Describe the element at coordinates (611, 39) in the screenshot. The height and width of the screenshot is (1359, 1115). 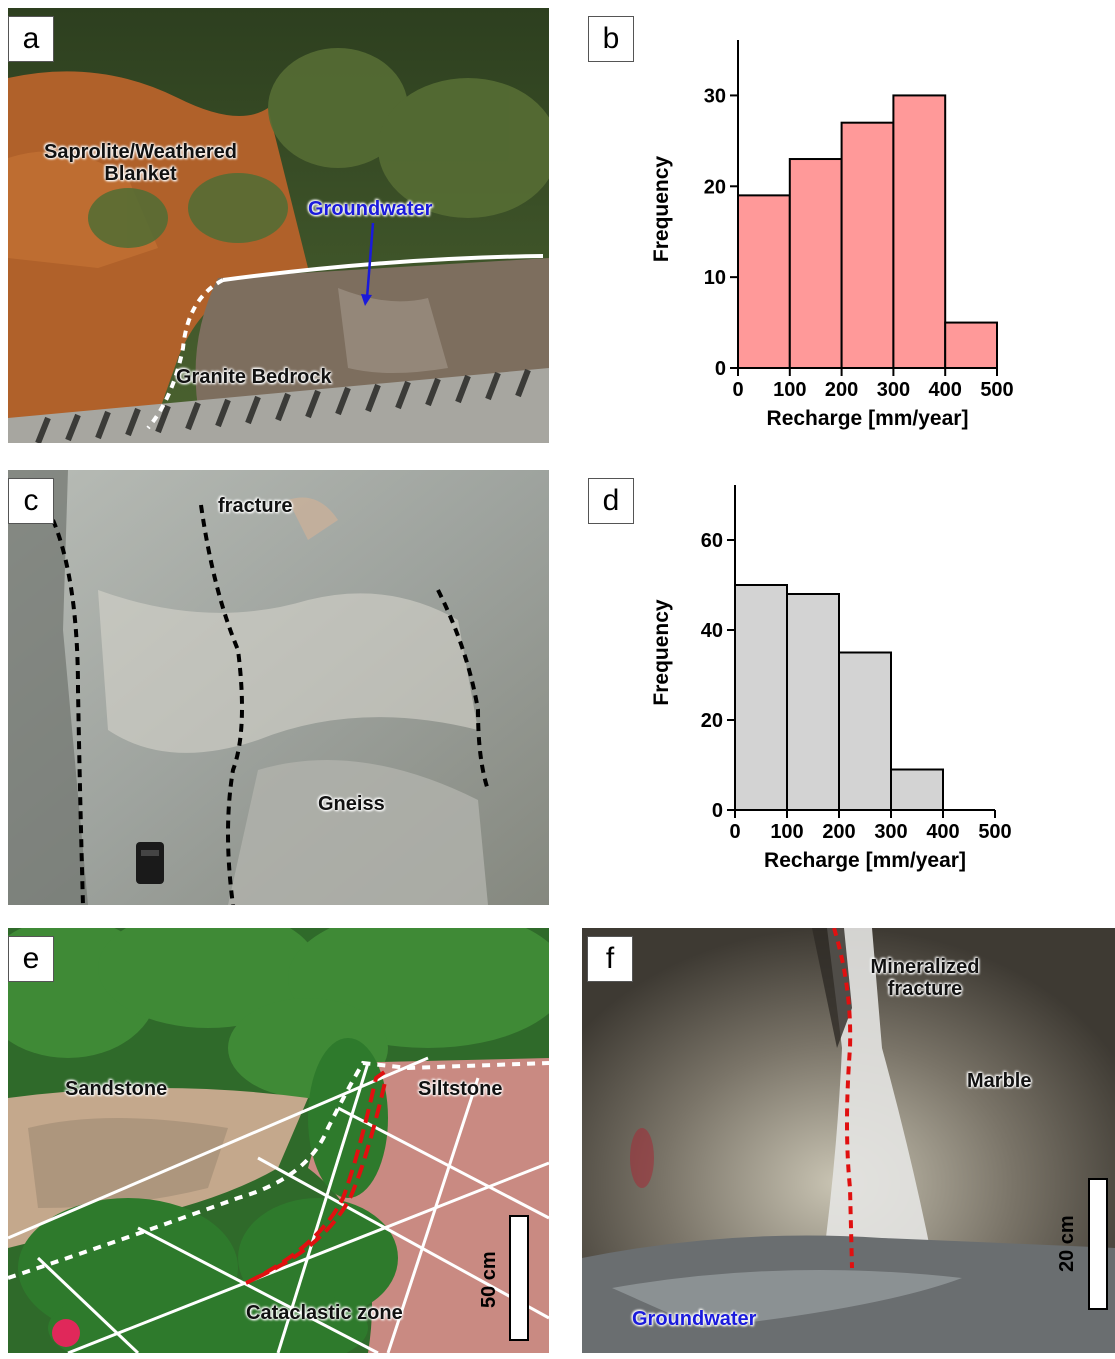
I see `panel-b-label: b` at that location.